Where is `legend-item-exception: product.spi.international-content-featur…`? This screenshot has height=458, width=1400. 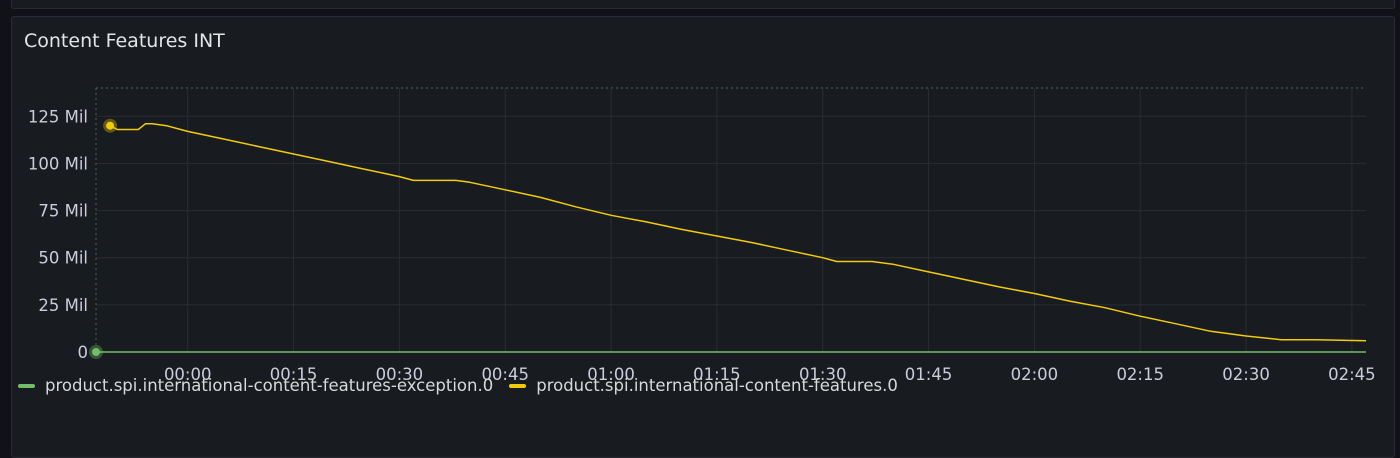
legend-item-exception: product.spi.international-content-featur… is located at coordinates (255, 385).